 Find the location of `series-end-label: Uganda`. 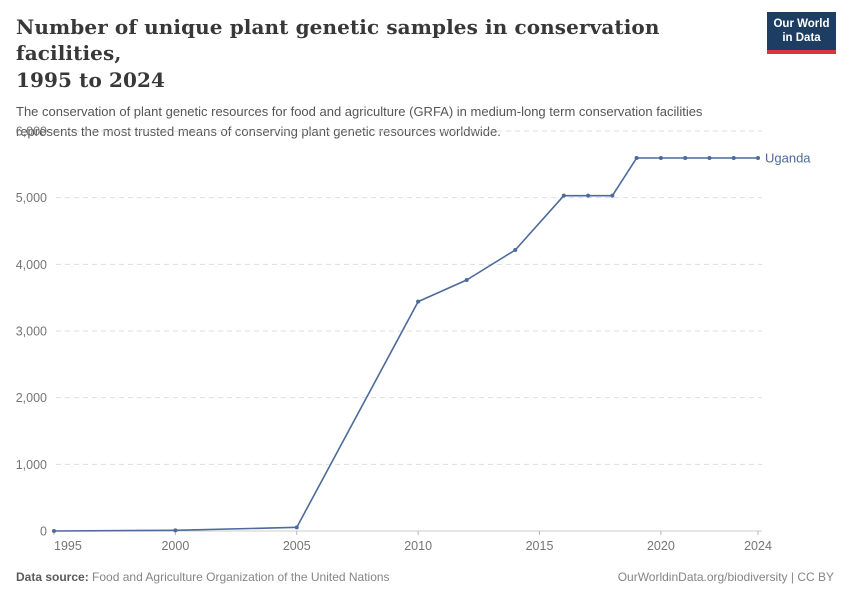

series-end-label: Uganda is located at coordinates (788, 158).